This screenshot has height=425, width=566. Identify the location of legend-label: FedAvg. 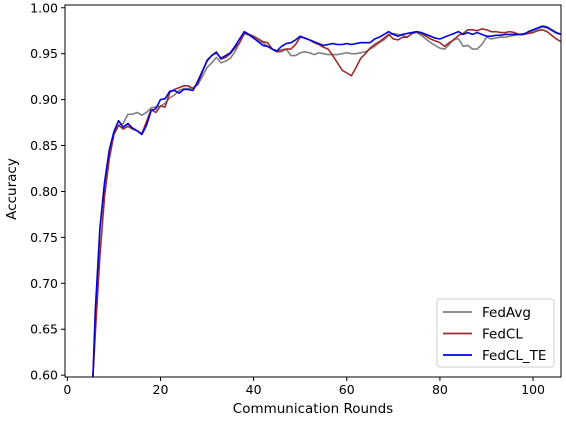
(506, 313).